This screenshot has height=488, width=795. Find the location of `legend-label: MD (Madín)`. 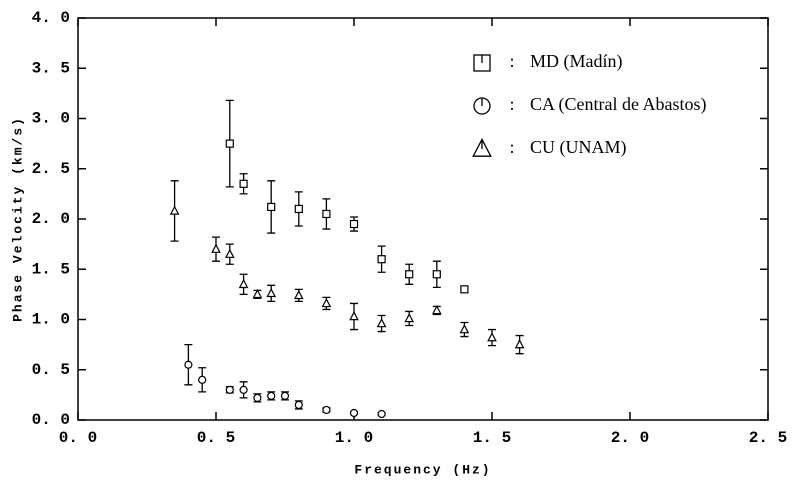

legend-label: MD (Madín) is located at coordinates (576, 61).